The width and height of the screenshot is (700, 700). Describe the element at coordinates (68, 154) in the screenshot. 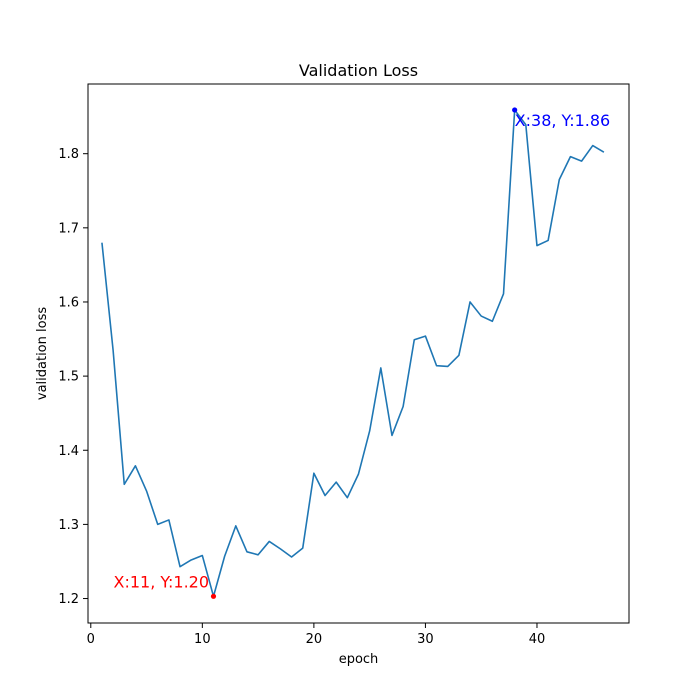

I see `y-tick-label: 1.8` at that location.